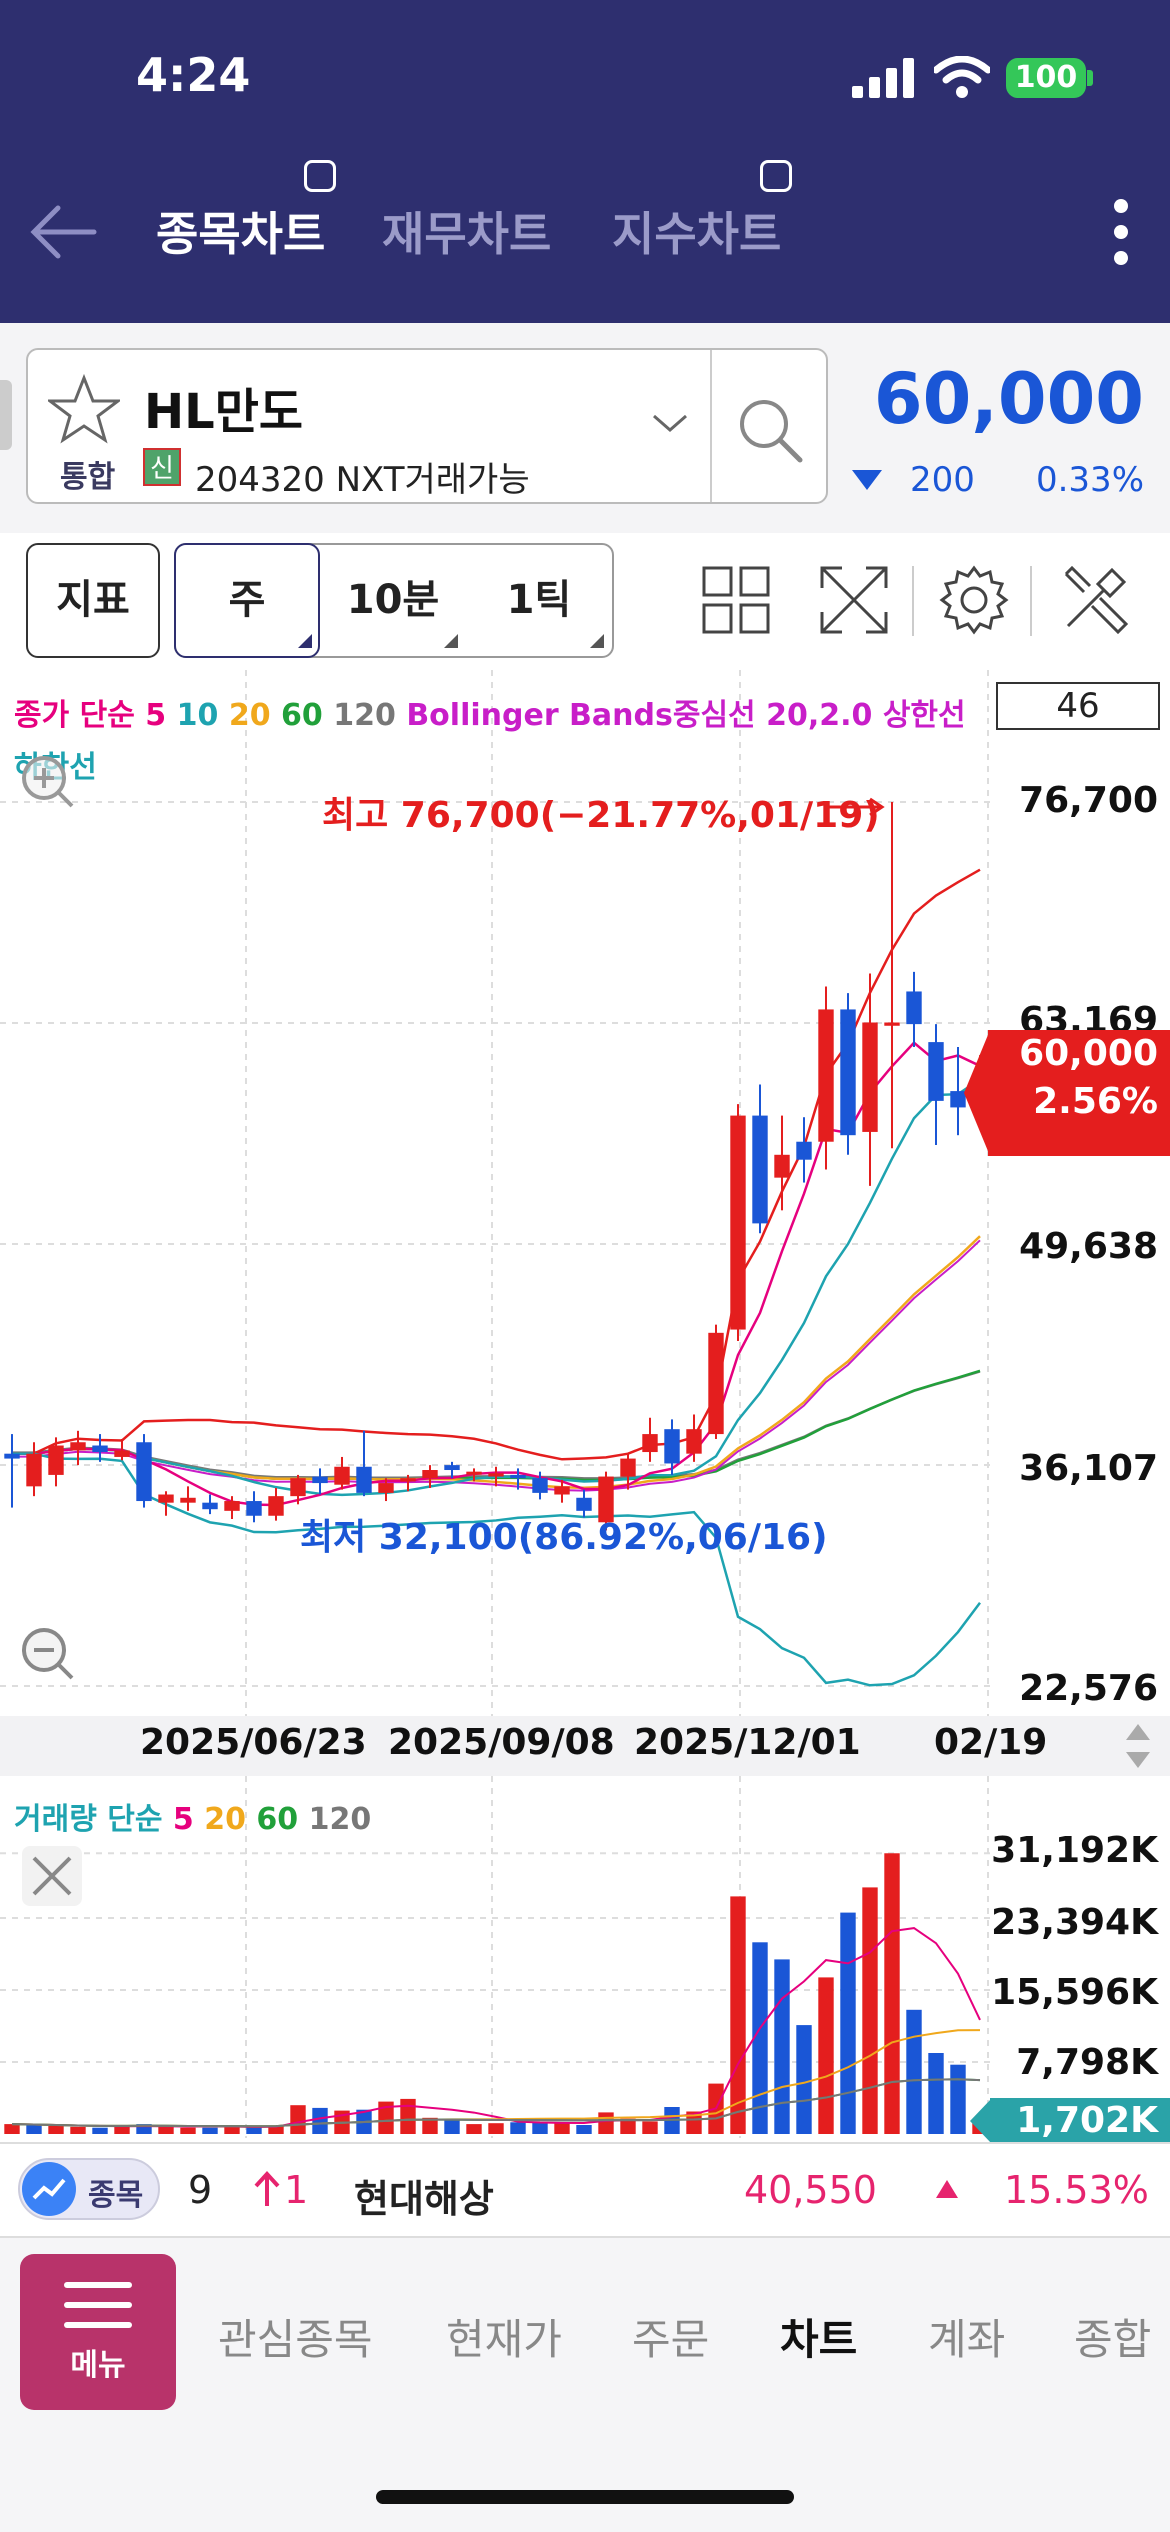 This screenshot has height=2532, width=1170. What do you see at coordinates (1121, 232) in the screenshot?
I see `more-vertical-icon` at bounding box center [1121, 232].